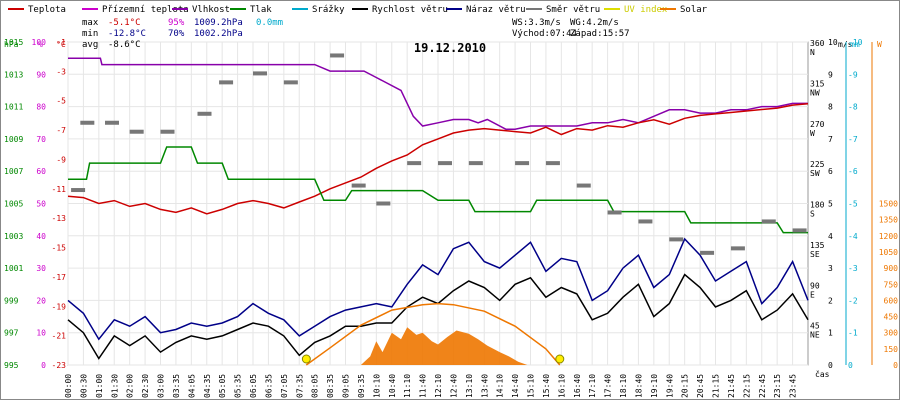 This screenshot has height=400, width=900. I want to click on hpa-tick-label: 1003, so click(13, 236).